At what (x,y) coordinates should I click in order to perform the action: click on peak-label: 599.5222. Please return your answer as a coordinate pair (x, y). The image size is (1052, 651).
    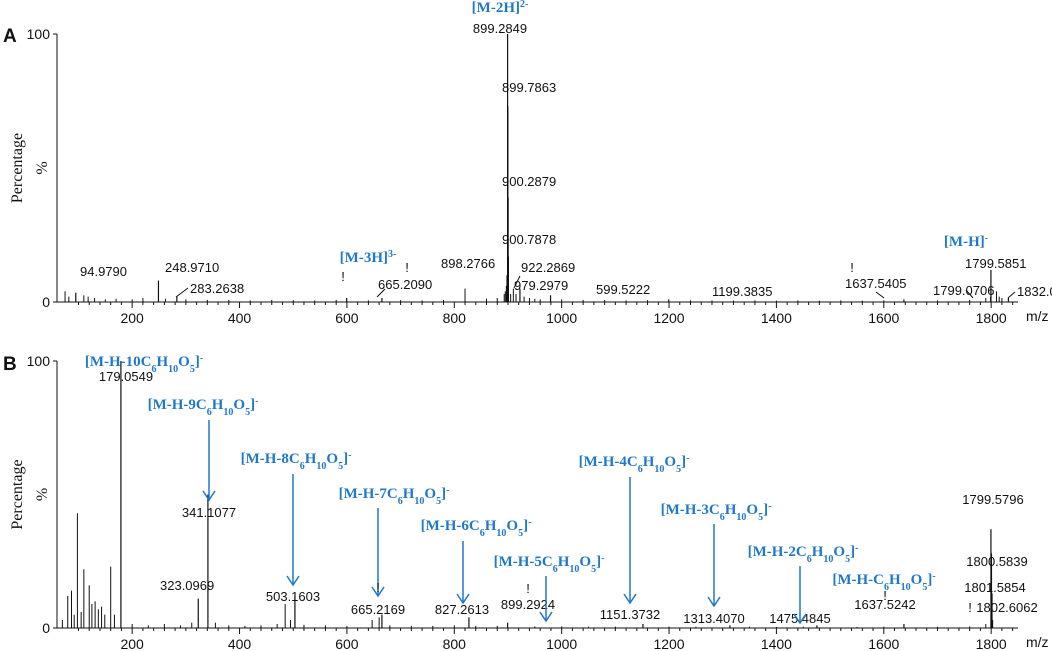
    Looking at the image, I should click on (623, 289).